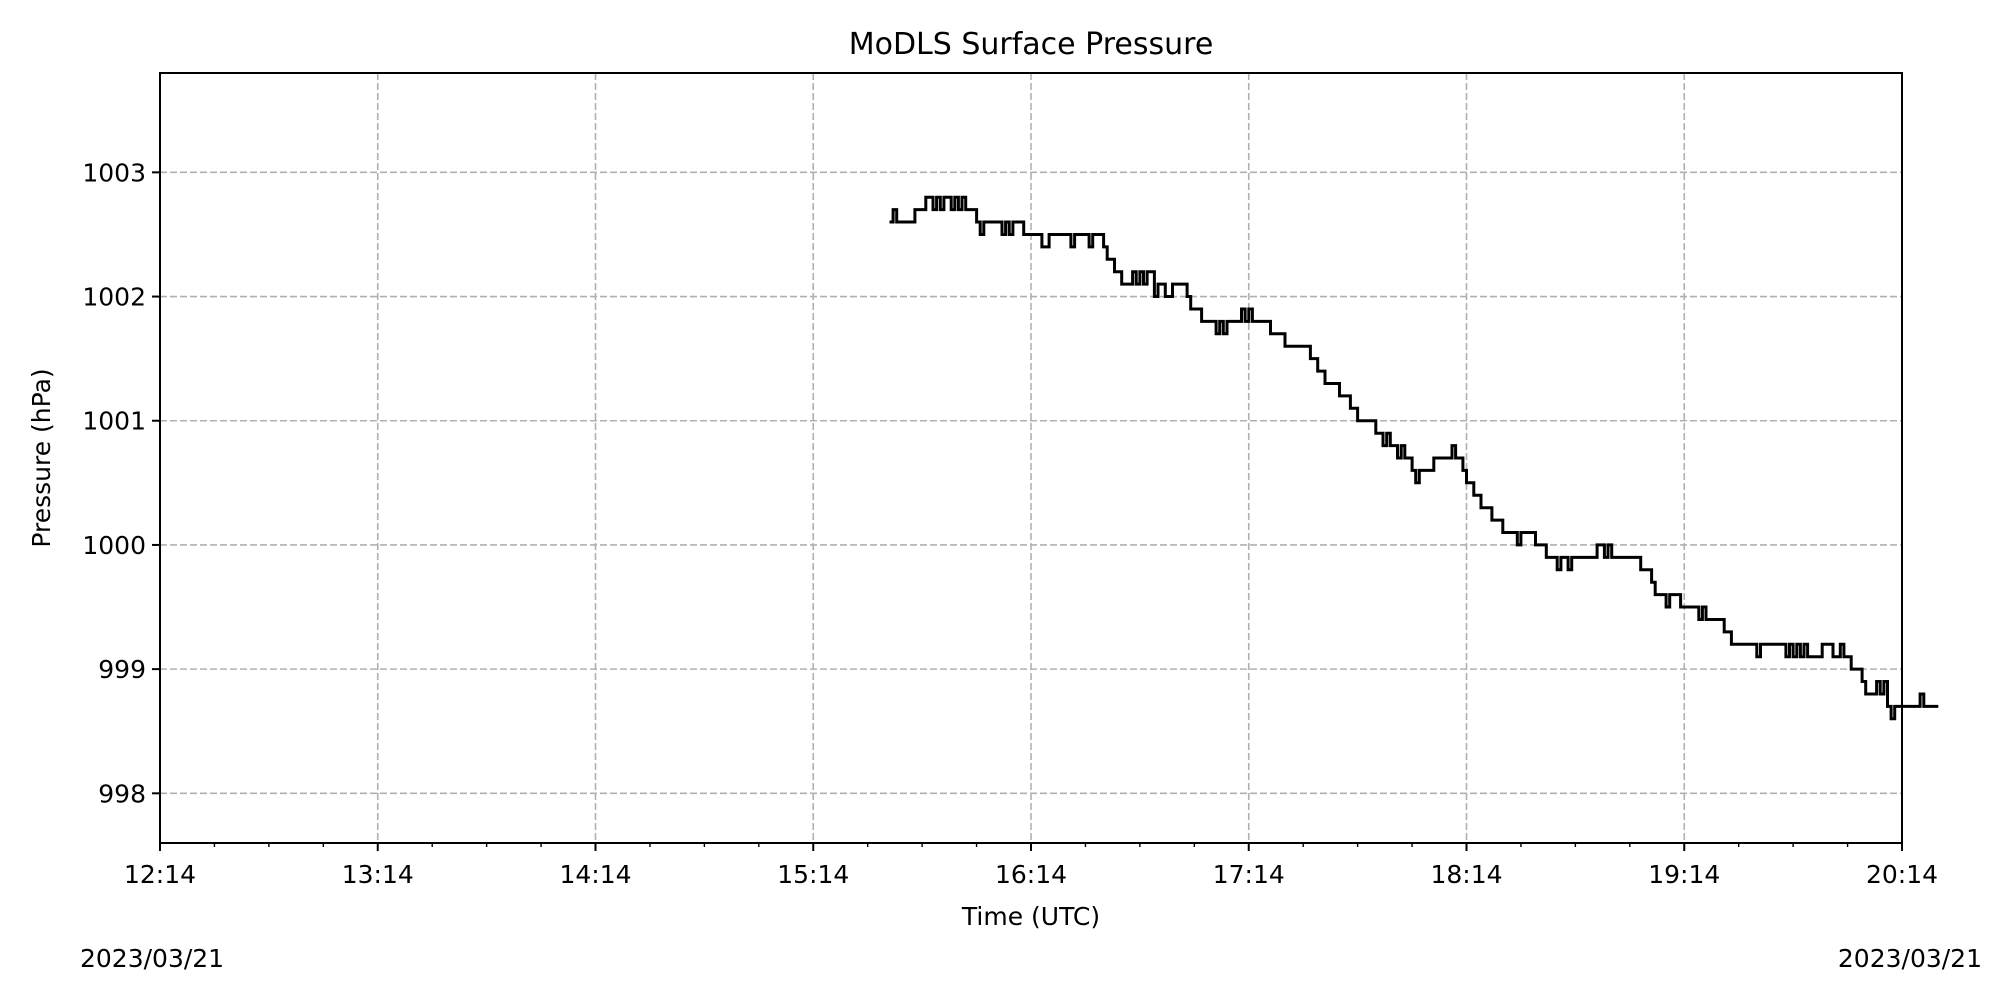 Image resolution: width=2000 pixels, height=1004 pixels. What do you see at coordinates (1684, 874) in the screenshot?
I see `x-tick-label: 19:14` at bounding box center [1684, 874].